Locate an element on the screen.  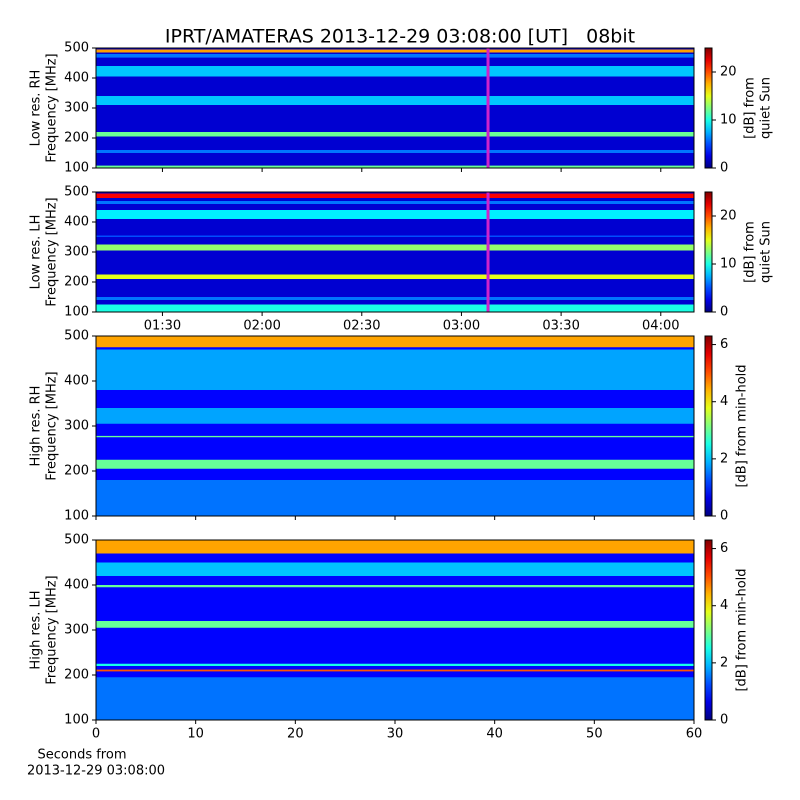
y-axis-label: Low res. RH is located at coordinates (36, 108).